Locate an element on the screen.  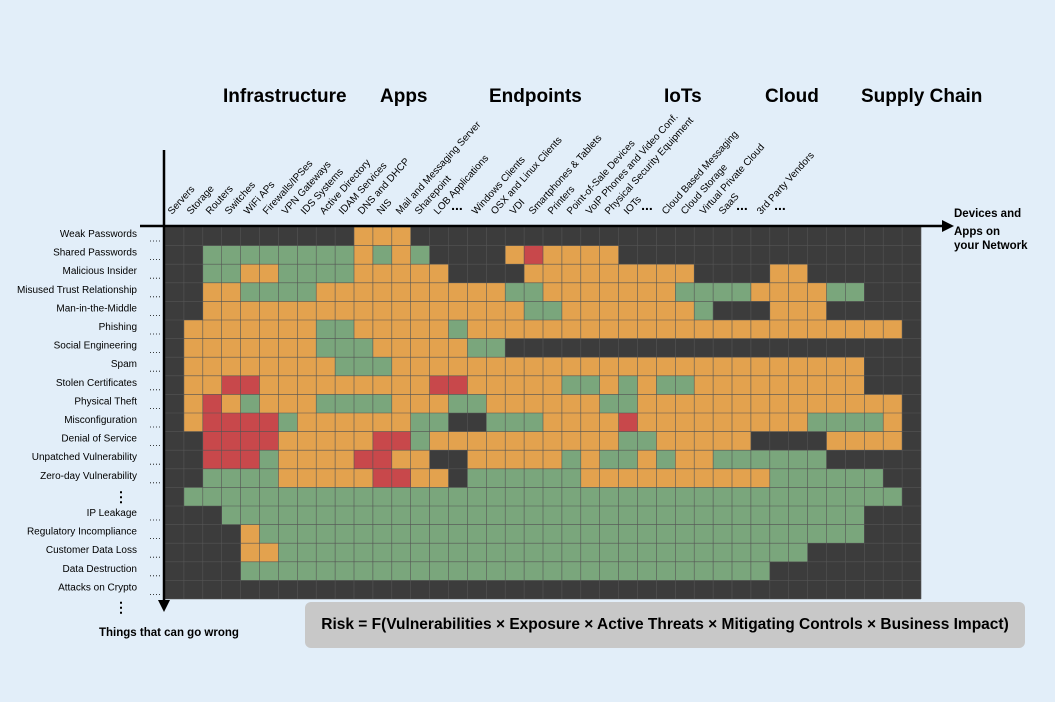
x-axis-arrow-icon is located at coordinates (948, 226).